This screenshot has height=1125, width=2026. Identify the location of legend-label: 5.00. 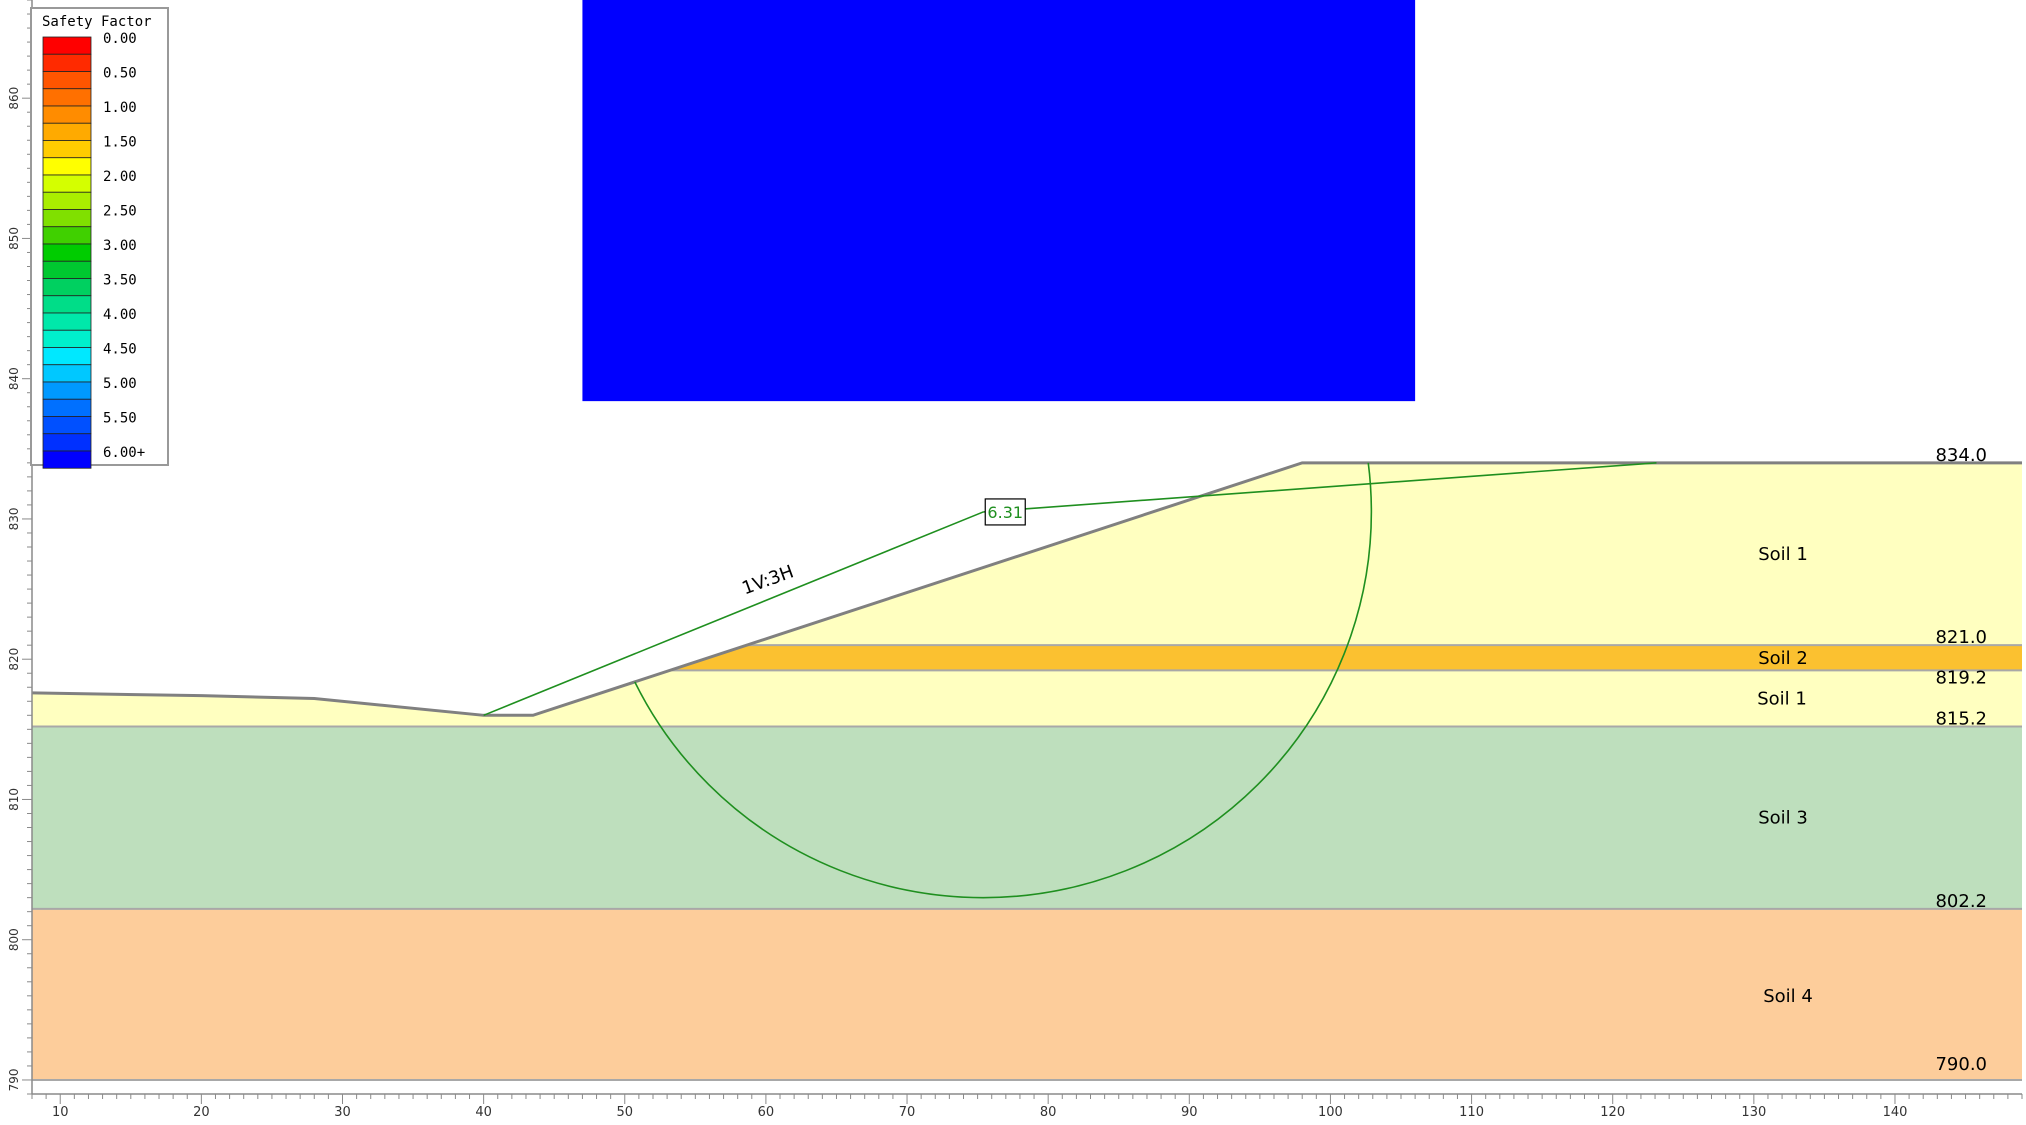
(120, 384).